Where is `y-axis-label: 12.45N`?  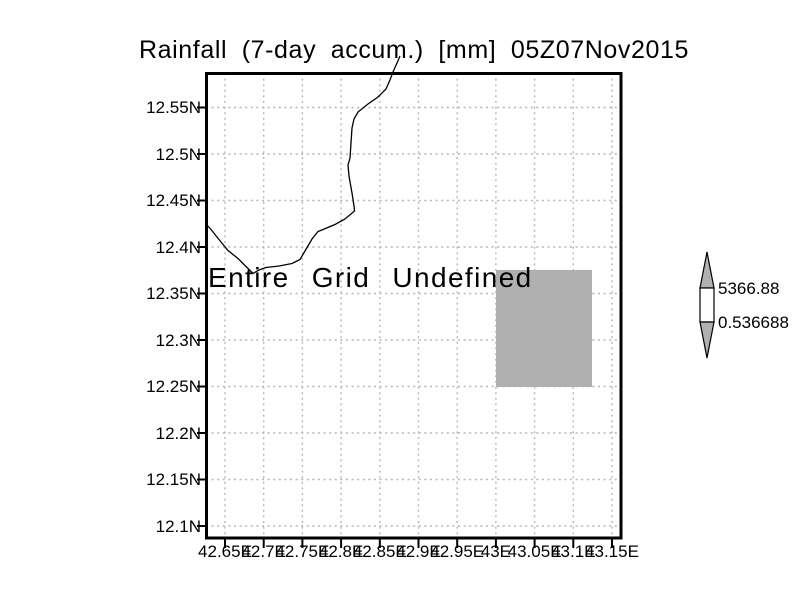
y-axis-label: 12.45N is located at coordinates (173, 200).